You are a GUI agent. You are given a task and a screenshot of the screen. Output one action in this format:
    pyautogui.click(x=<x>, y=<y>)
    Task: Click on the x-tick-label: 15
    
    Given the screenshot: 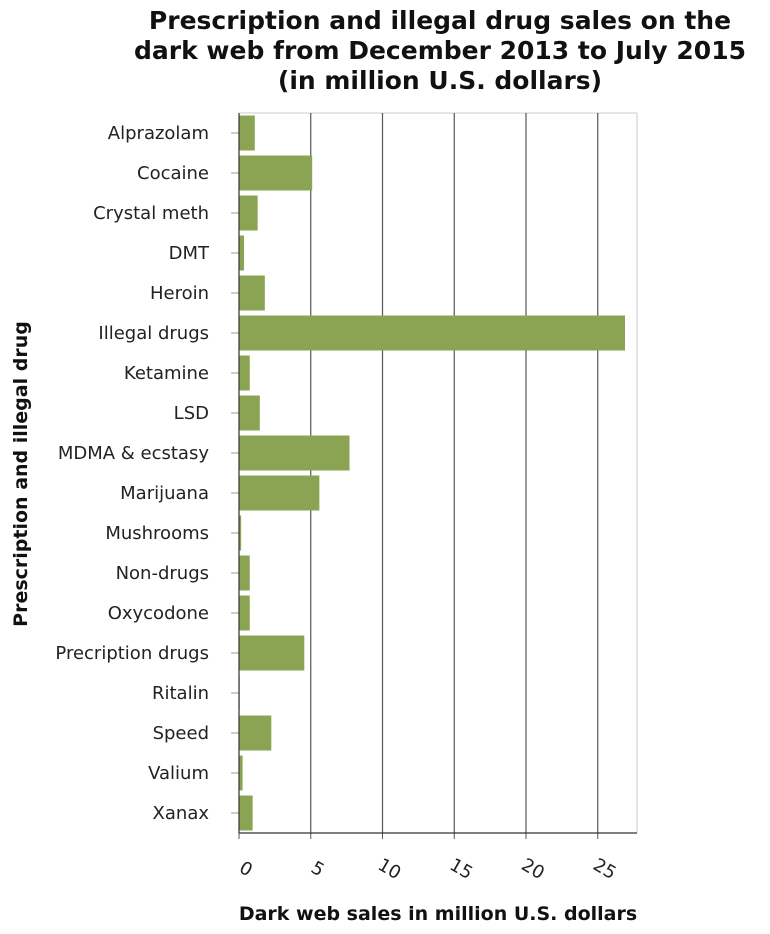 What is the action you would take?
    pyautogui.click(x=461, y=869)
    